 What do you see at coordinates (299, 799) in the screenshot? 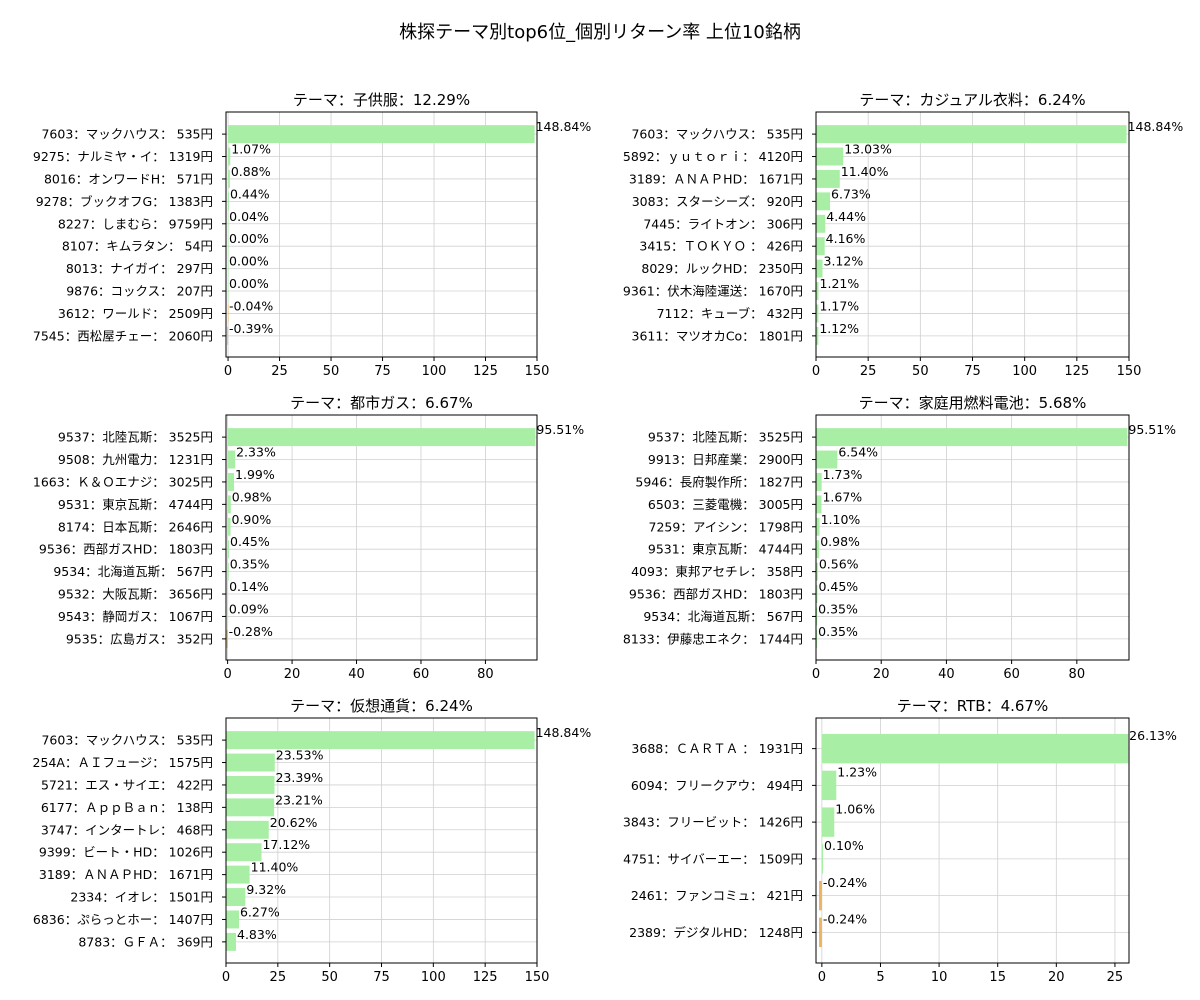
I see `data-label: 23.21%` at bounding box center [299, 799].